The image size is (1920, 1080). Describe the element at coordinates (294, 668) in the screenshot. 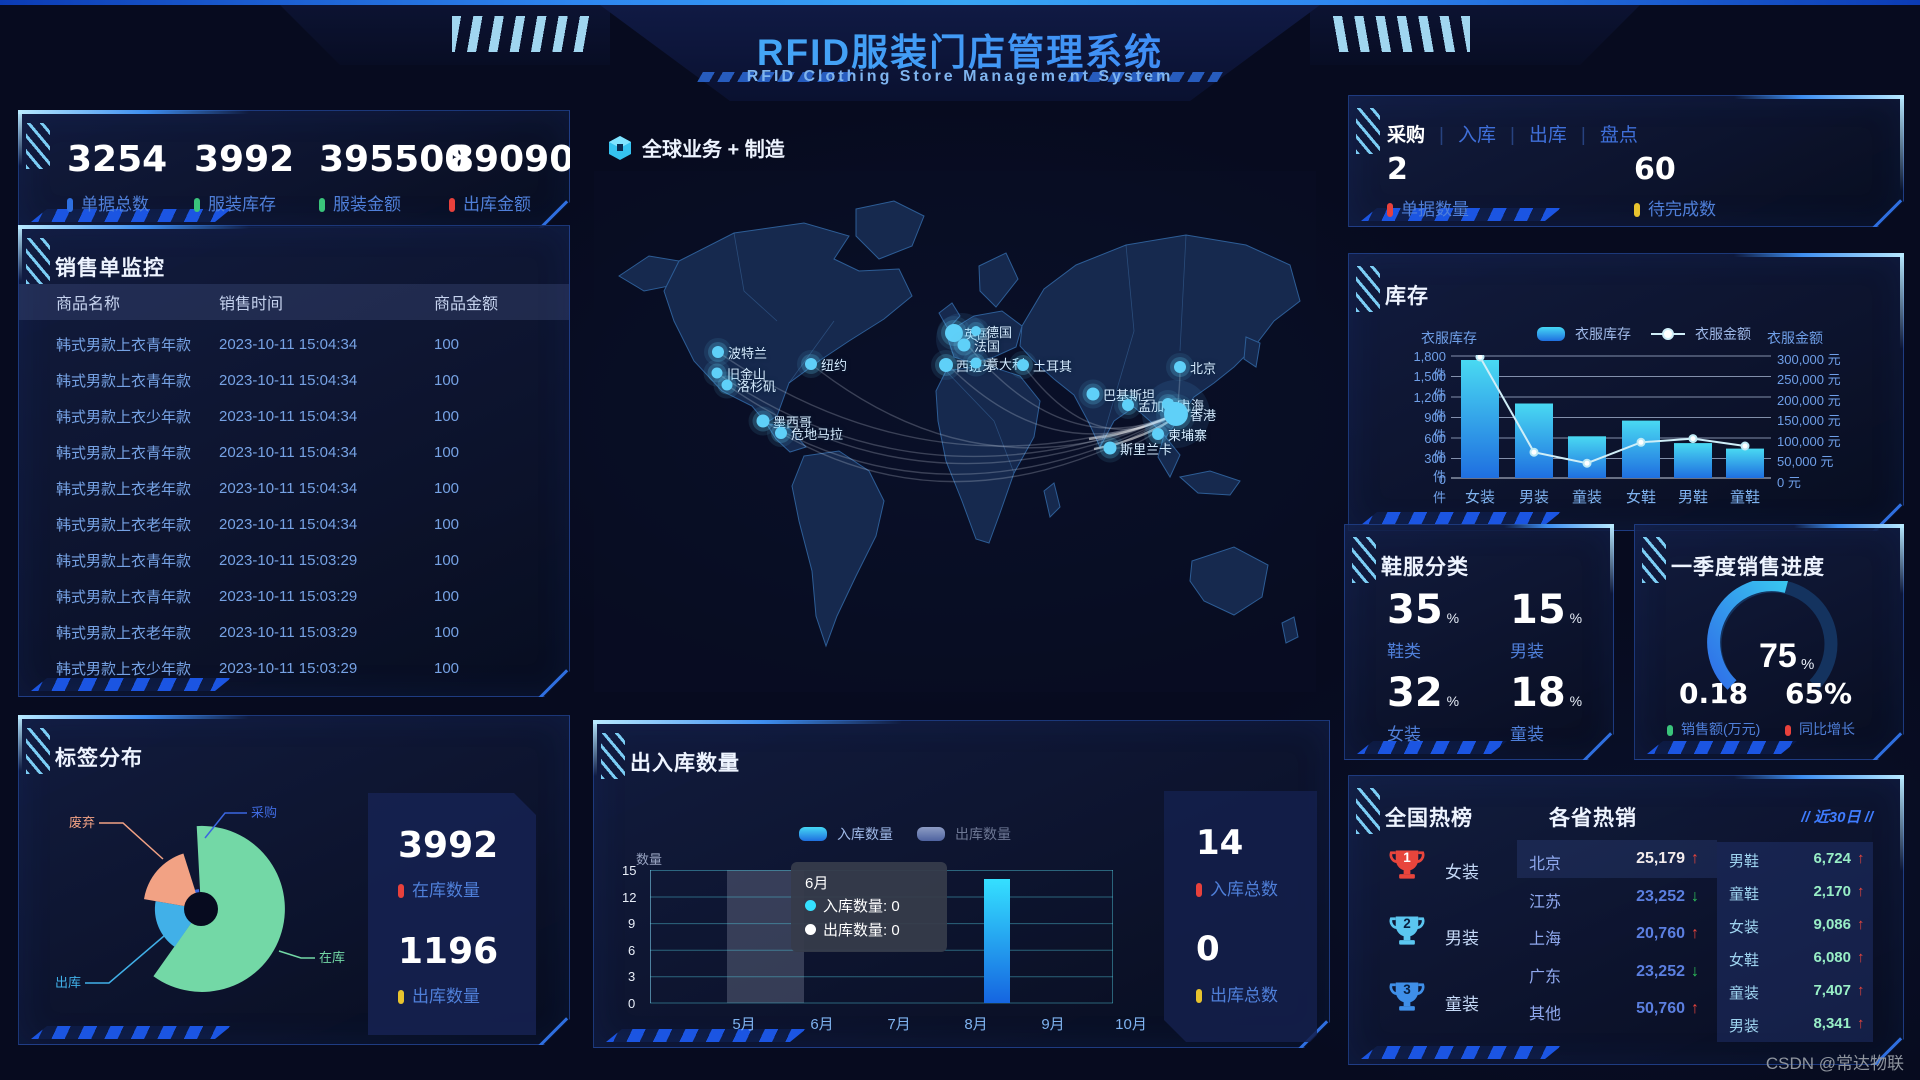

I see `table-row: 韩式男款上衣少年款 2023-10-11 15:03:29 100` at that location.